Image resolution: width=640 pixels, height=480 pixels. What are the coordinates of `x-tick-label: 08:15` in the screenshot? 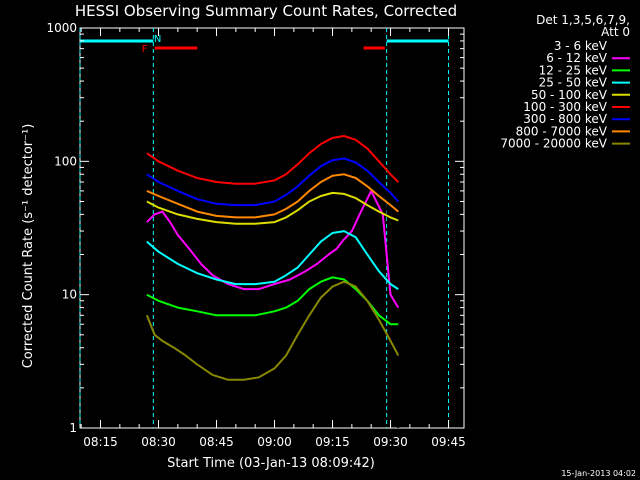 It's located at (100, 442).